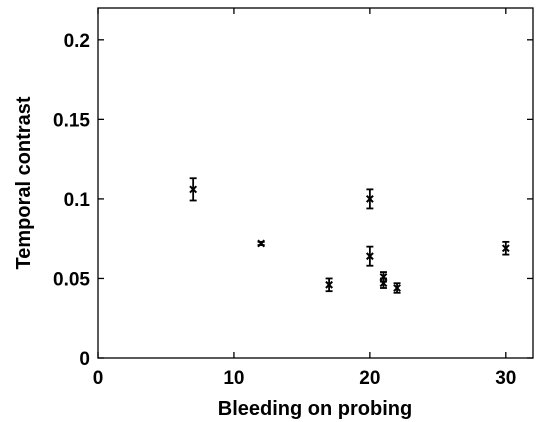 Image resolution: width=549 pixels, height=422 pixels. I want to click on y-tick-label: 0.1, so click(77, 200).